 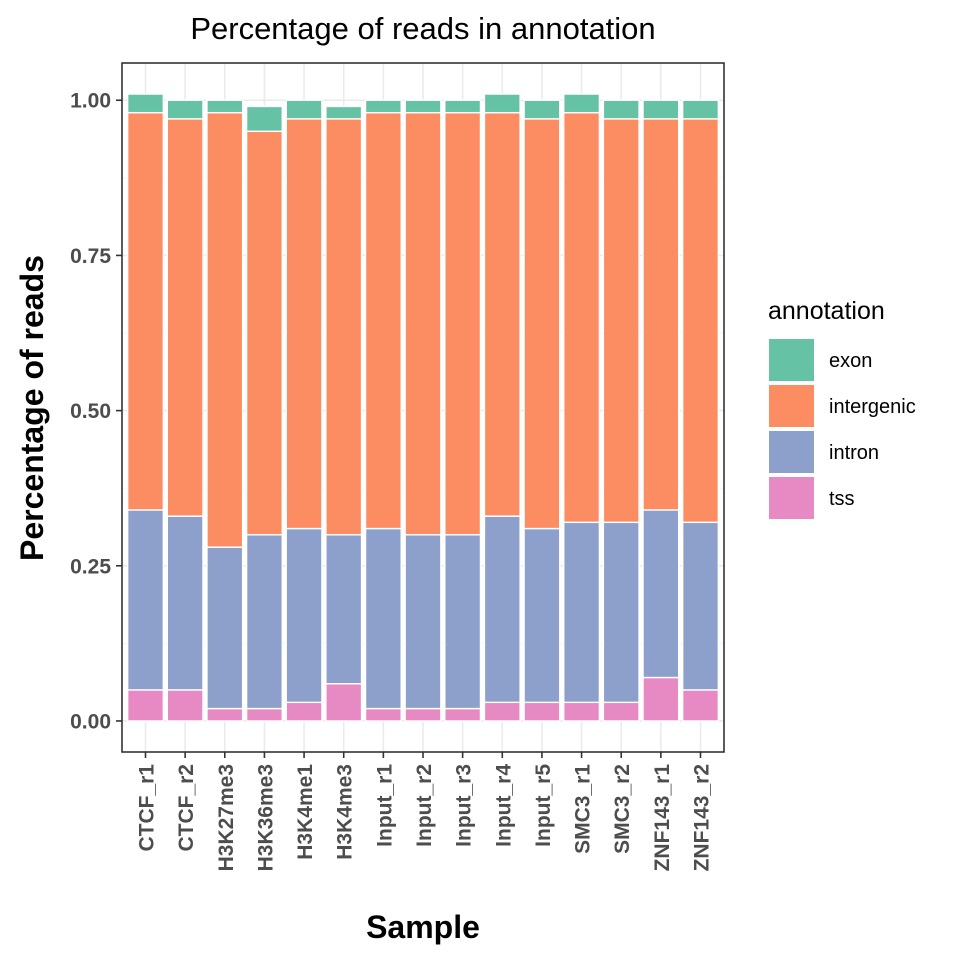 What do you see at coordinates (850, 361) in the screenshot?
I see `legend-label-exon: exon` at bounding box center [850, 361].